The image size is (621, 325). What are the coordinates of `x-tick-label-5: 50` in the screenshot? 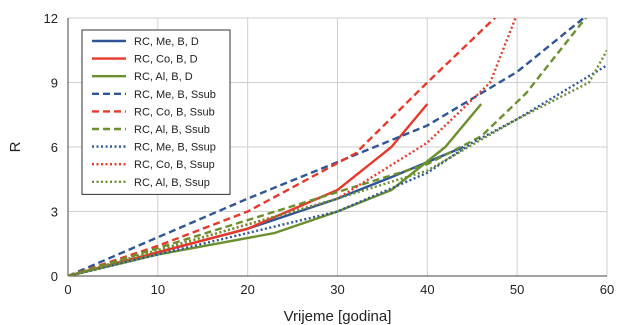 It's located at (517, 289).